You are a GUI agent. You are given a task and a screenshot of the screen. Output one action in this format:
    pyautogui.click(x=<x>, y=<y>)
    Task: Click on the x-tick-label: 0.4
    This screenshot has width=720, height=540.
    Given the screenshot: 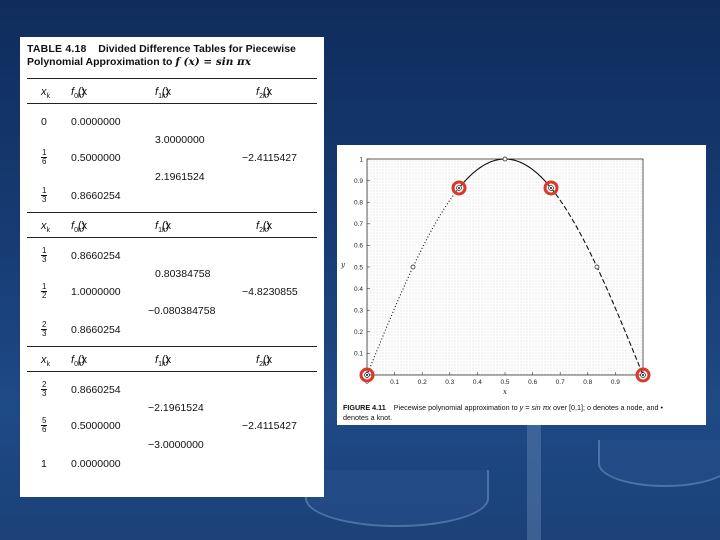 What is the action you would take?
    pyautogui.click(x=477, y=382)
    